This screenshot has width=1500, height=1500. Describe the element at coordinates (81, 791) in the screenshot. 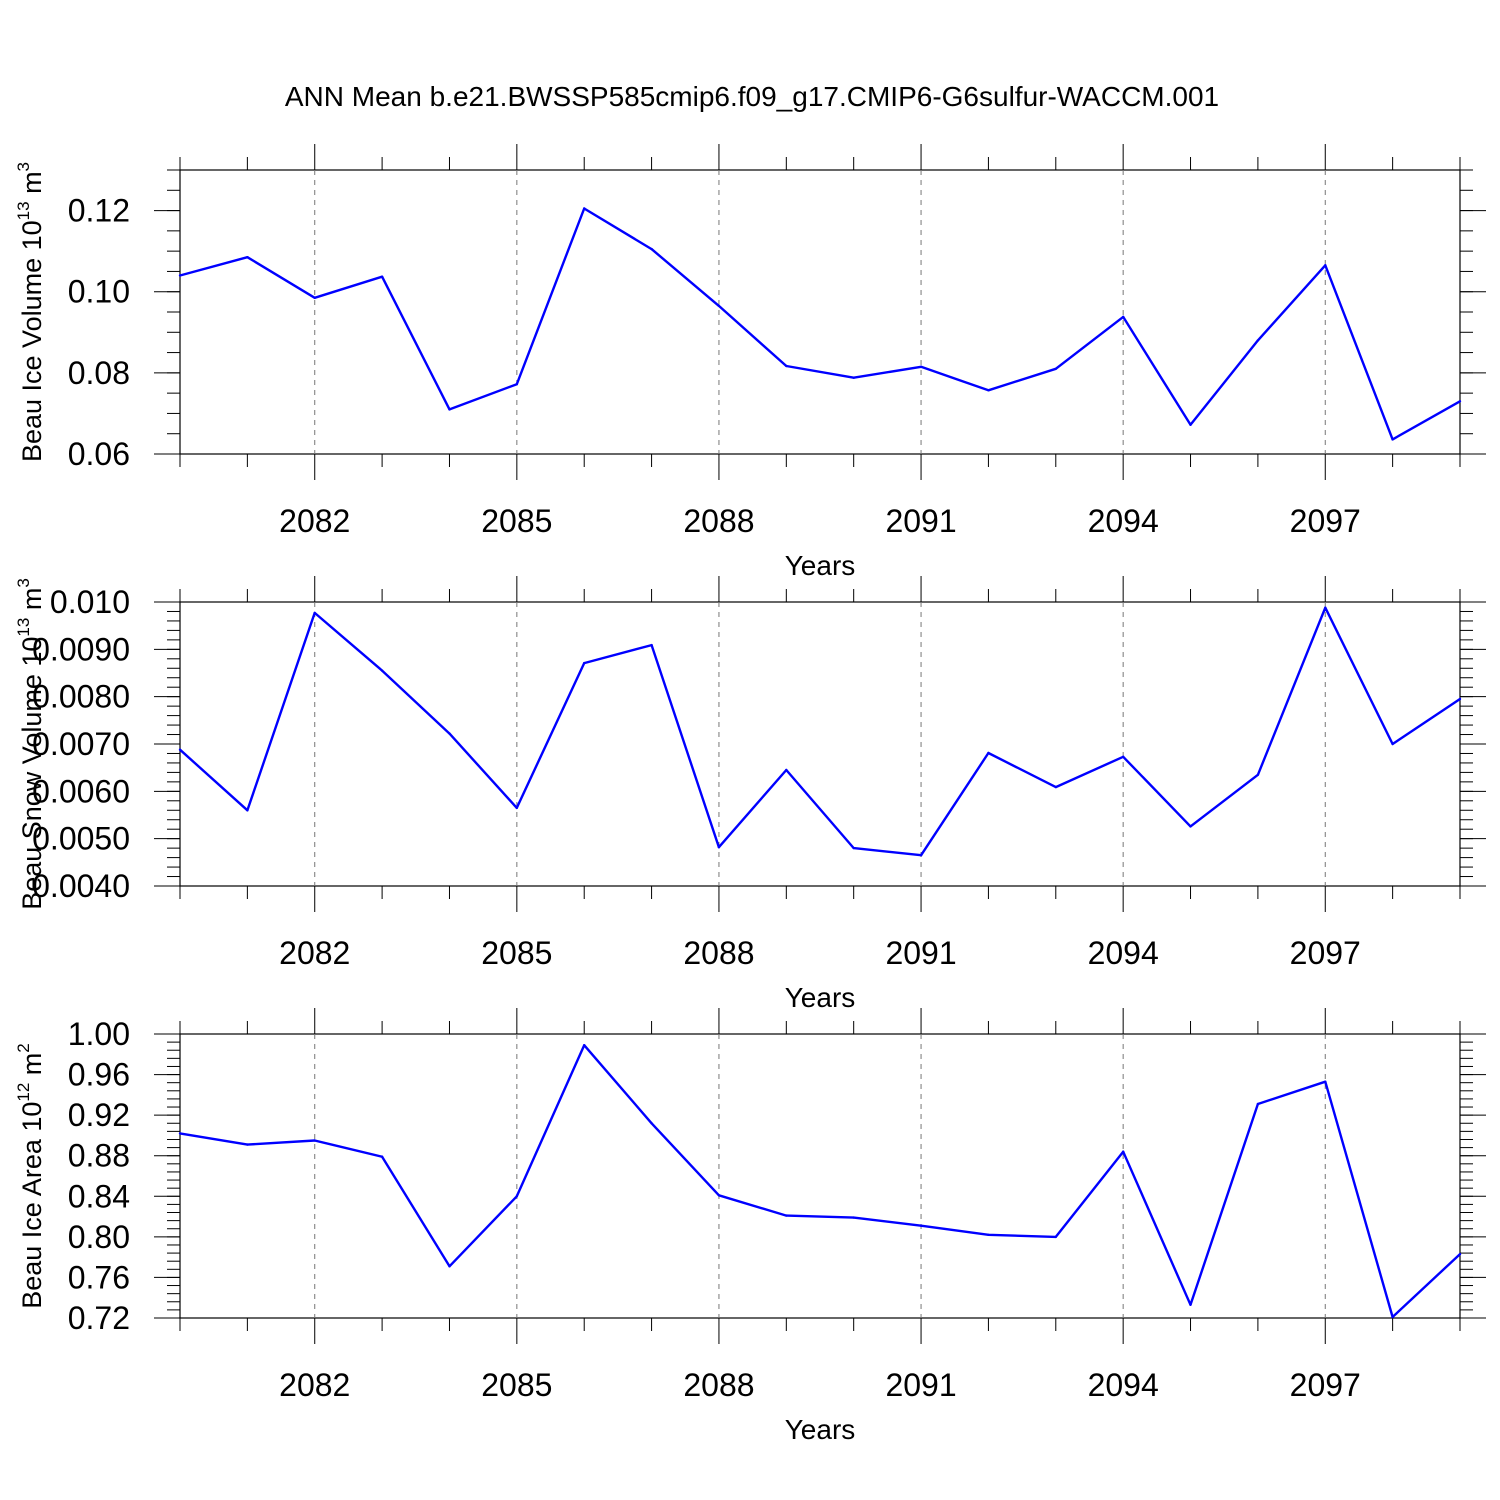

I see `y-tick-label: 0.0060` at that location.